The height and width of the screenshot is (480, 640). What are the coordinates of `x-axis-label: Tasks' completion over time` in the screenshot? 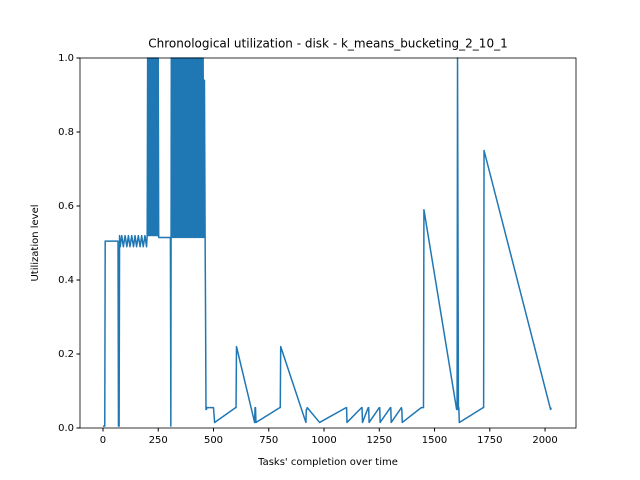 It's located at (327, 462).